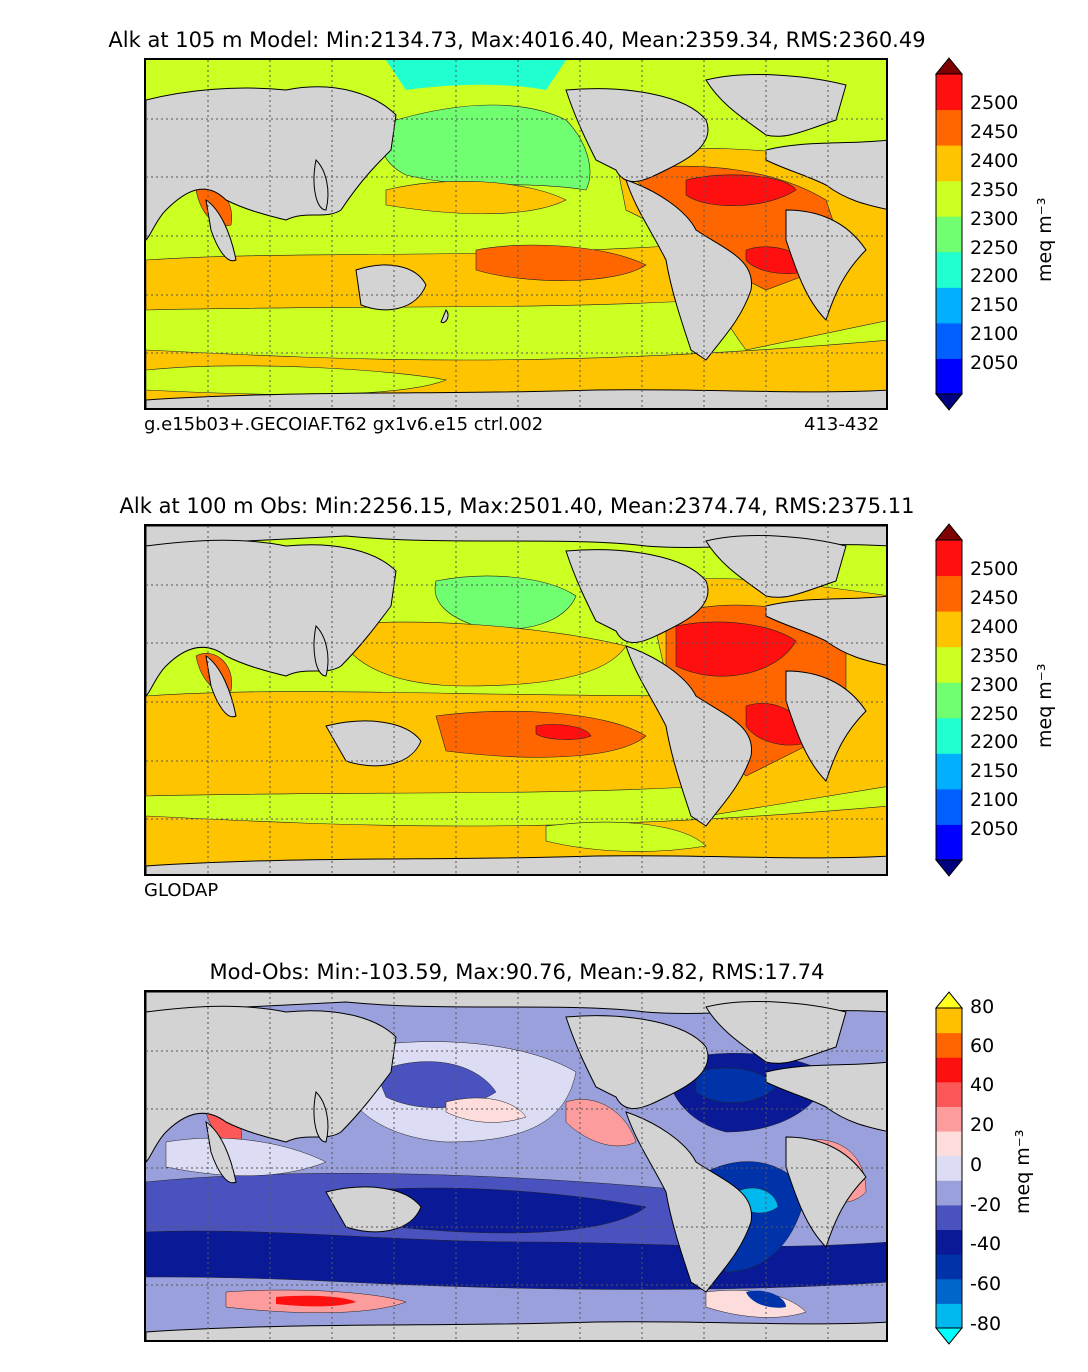 This screenshot has height=1372, width=1088. What do you see at coordinates (994, 771) in the screenshot?
I see `panel2-tick: 2150` at bounding box center [994, 771].